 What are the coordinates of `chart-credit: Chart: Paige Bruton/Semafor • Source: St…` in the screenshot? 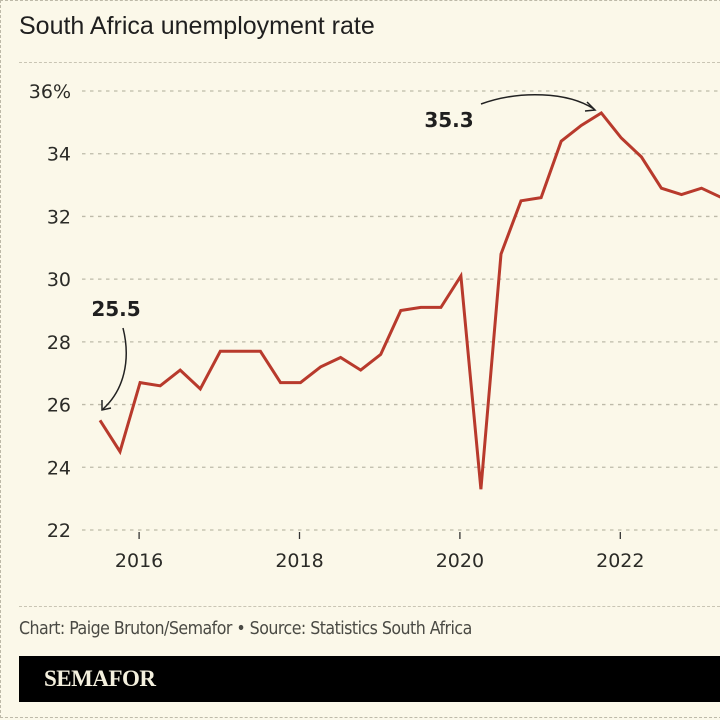 It's located at (245, 628).